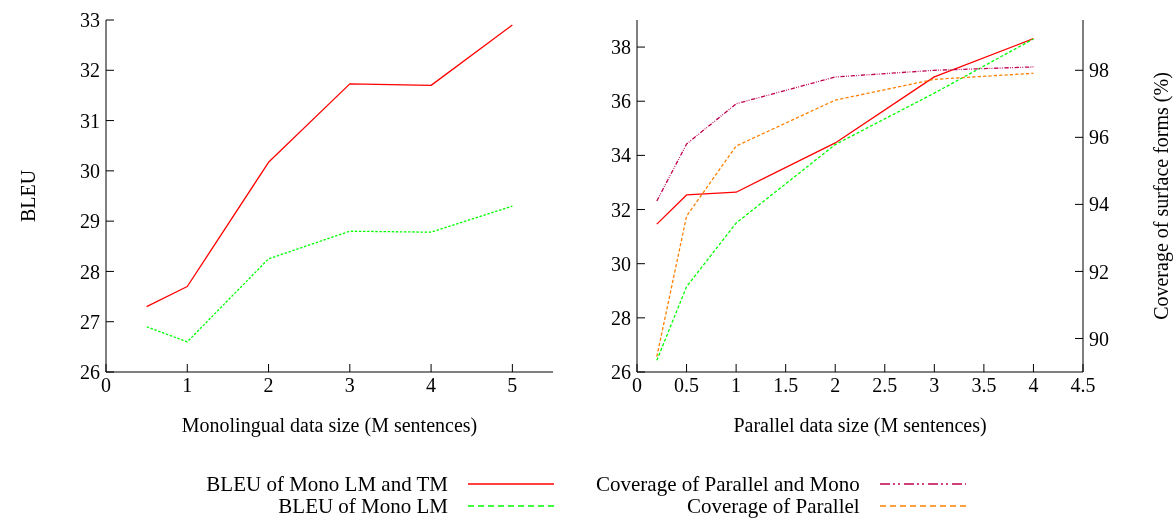  Describe the element at coordinates (90, 120) in the screenshot. I see `y-tick-label: 31` at that location.